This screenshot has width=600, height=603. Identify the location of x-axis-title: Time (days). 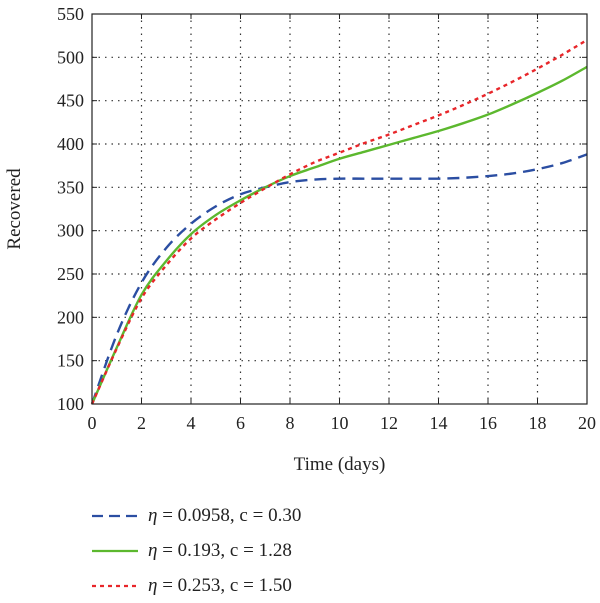
(340, 464).